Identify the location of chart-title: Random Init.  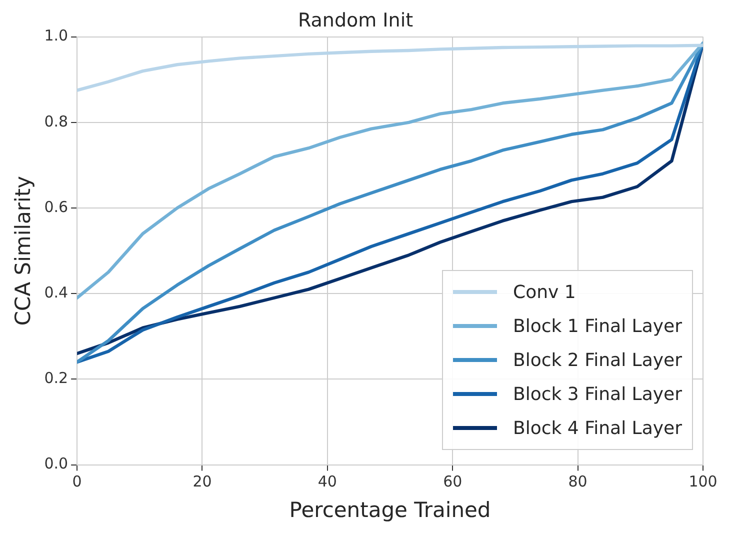
(356, 20).